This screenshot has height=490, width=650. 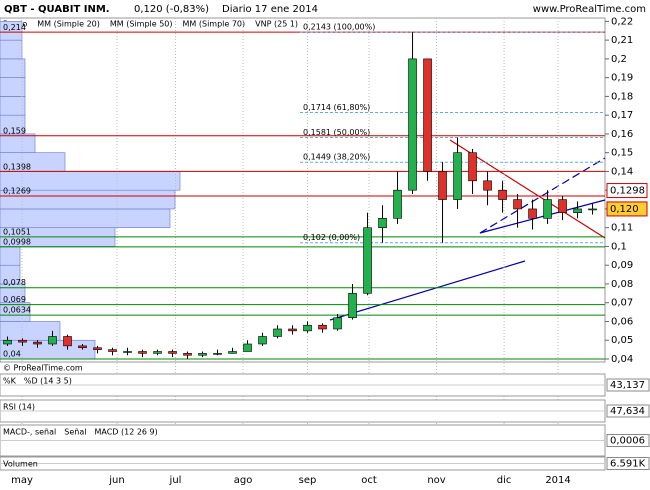 I want to click on x-tick-label: dic, so click(x=504, y=480).